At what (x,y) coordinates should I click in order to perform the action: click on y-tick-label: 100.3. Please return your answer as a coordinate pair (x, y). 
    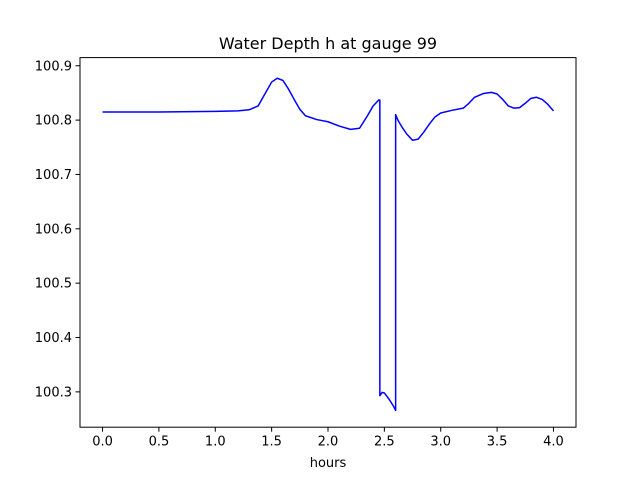
    Looking at the image, I should click on (53, 392).